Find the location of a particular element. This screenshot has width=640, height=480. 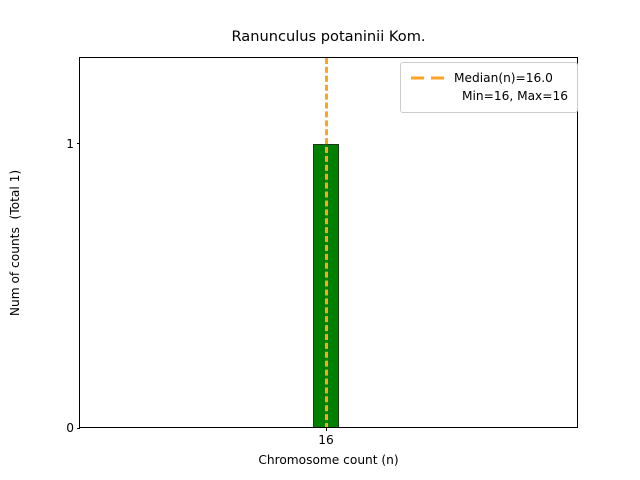

median-line is located at coordinates (326, 242).